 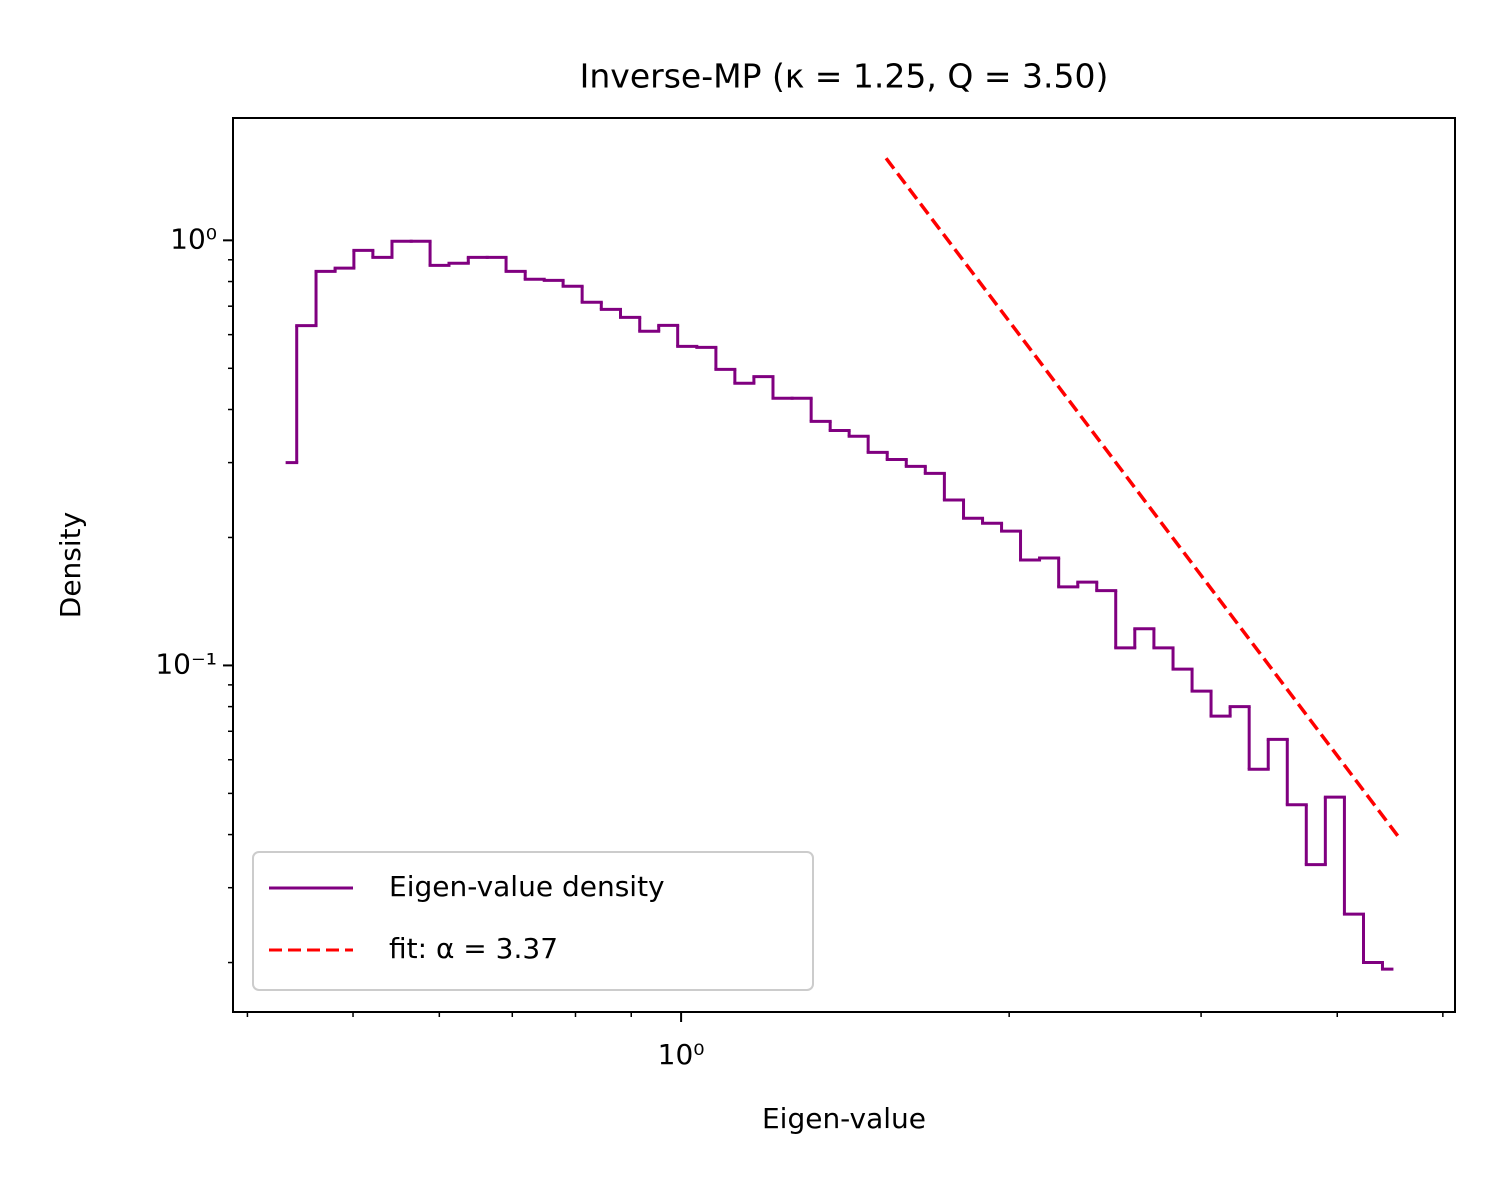 What do you see at coordinates (844, 76) in the screenshot?
I see `chart-title: Inverse-MP (κ = 1.25, Q = 3.50)` at bounding box center [844, 76].